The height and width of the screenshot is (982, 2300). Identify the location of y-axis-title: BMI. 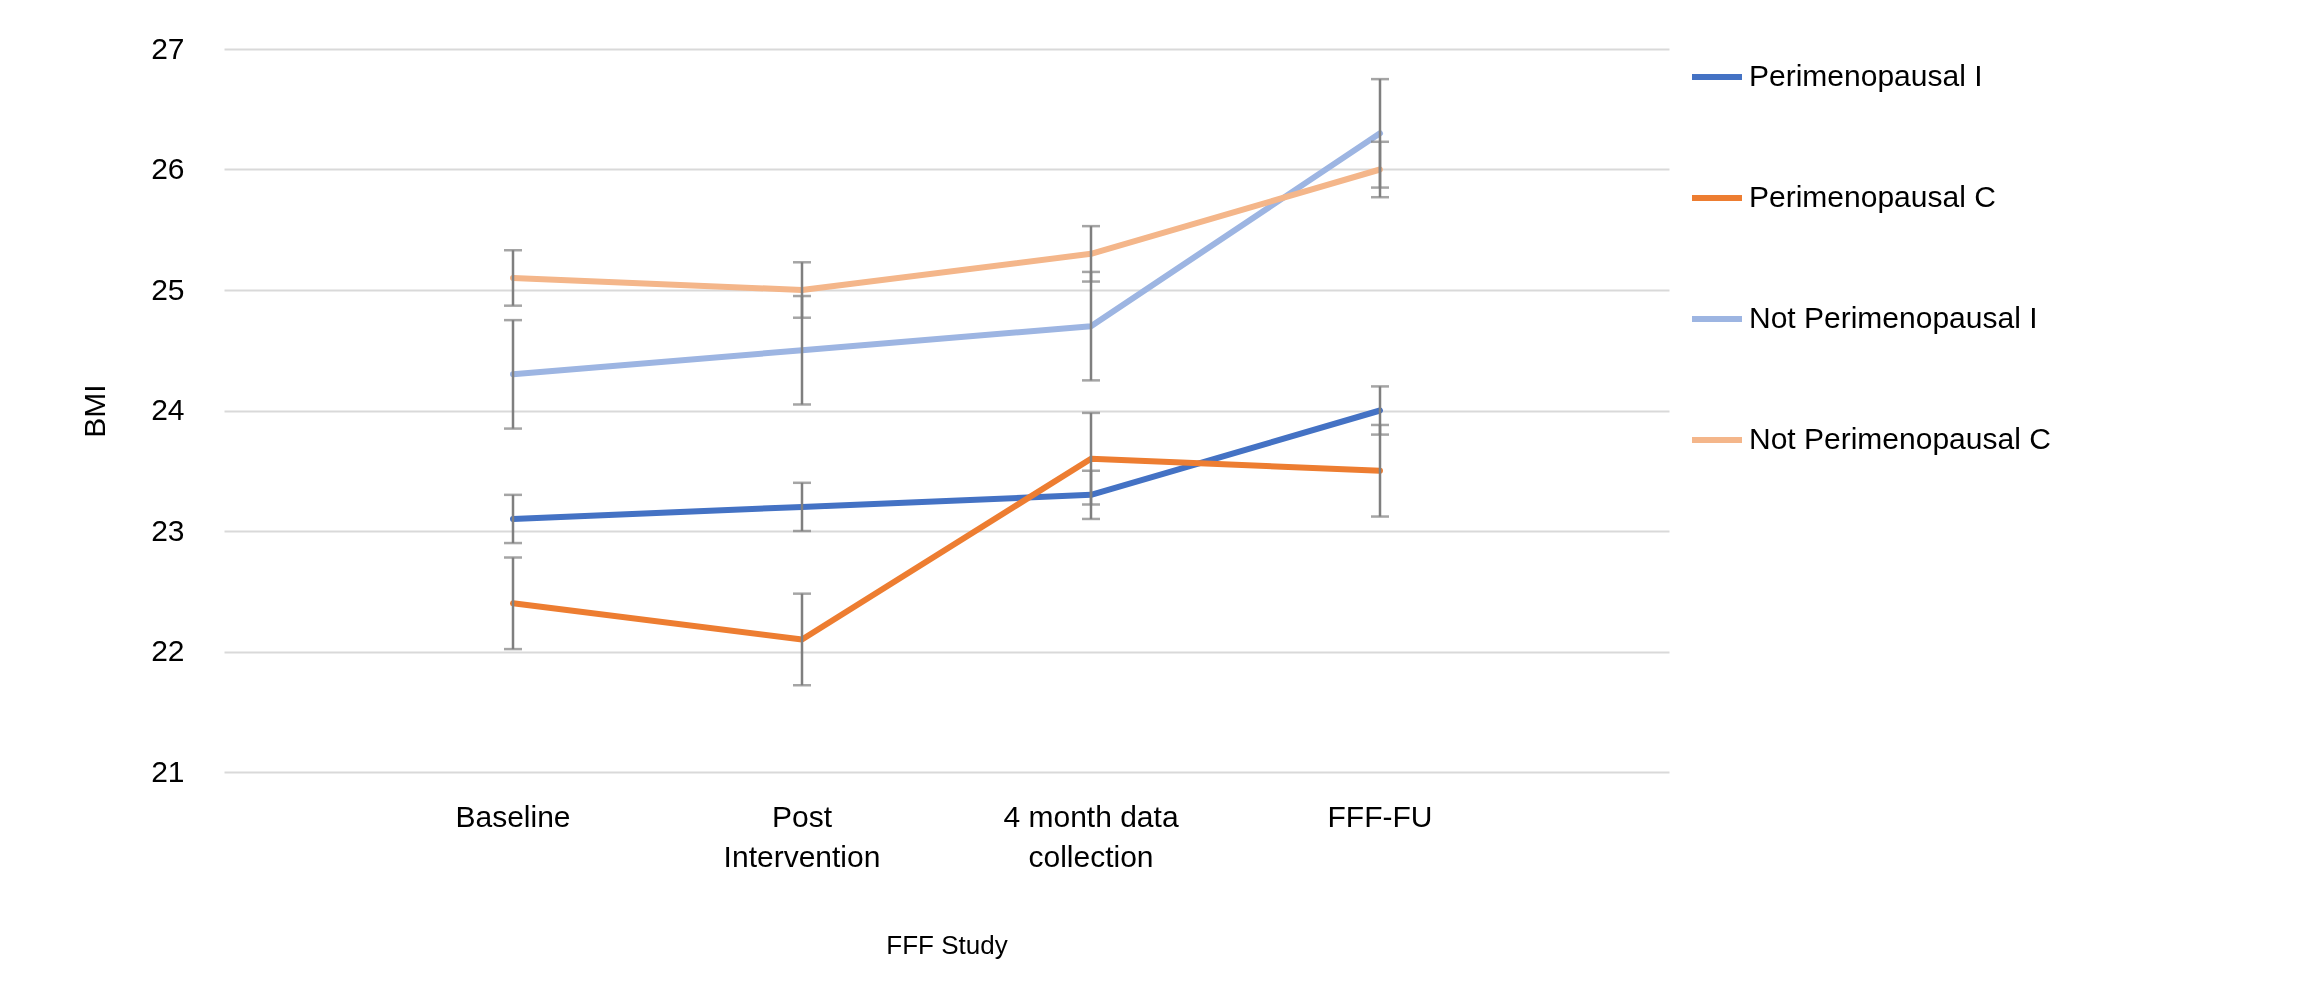
(95, 411).